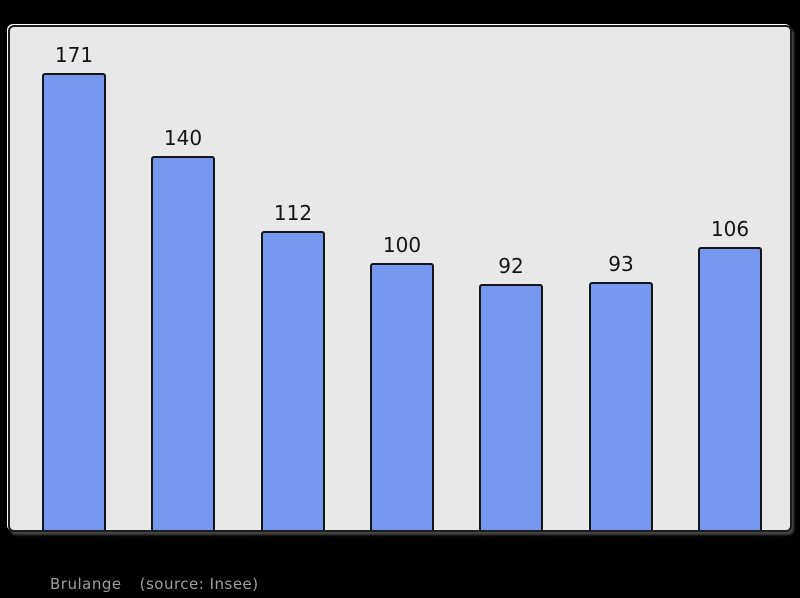  I want to click on bar-group: 171, so click(74, 287).